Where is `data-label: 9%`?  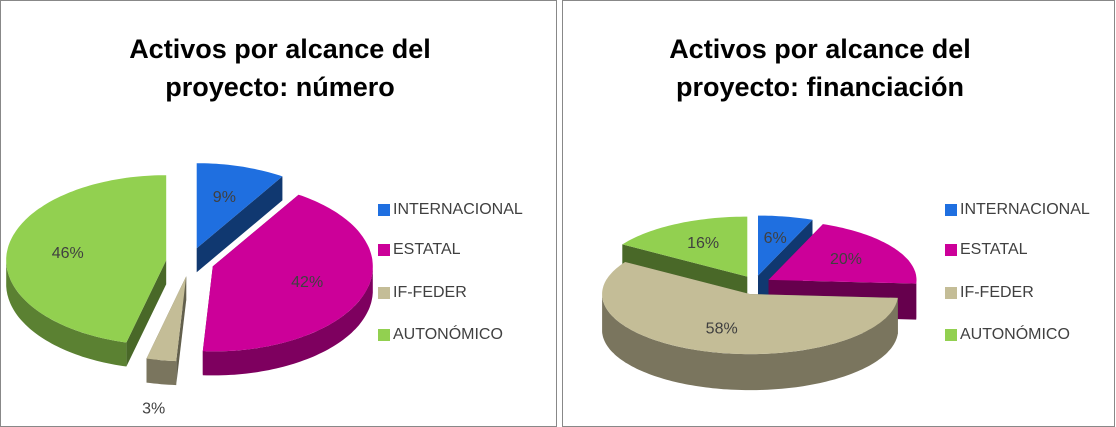 data-label: 9% is located at coordinates (224, 197).